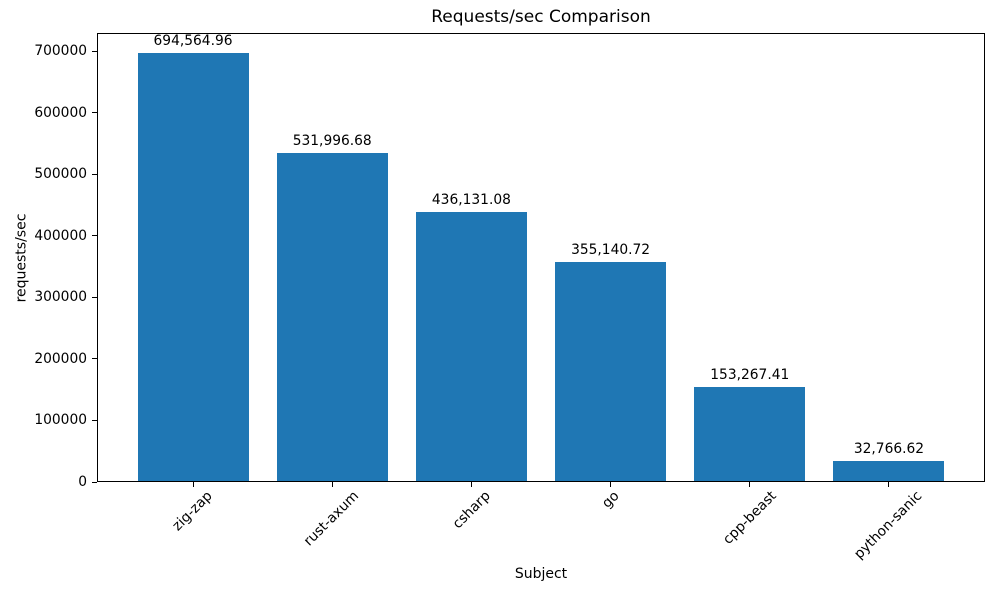 The width and height of the screenshot is (1000, 600). I want to click on bar-value-label: 694,564.96, so click(193, 41).